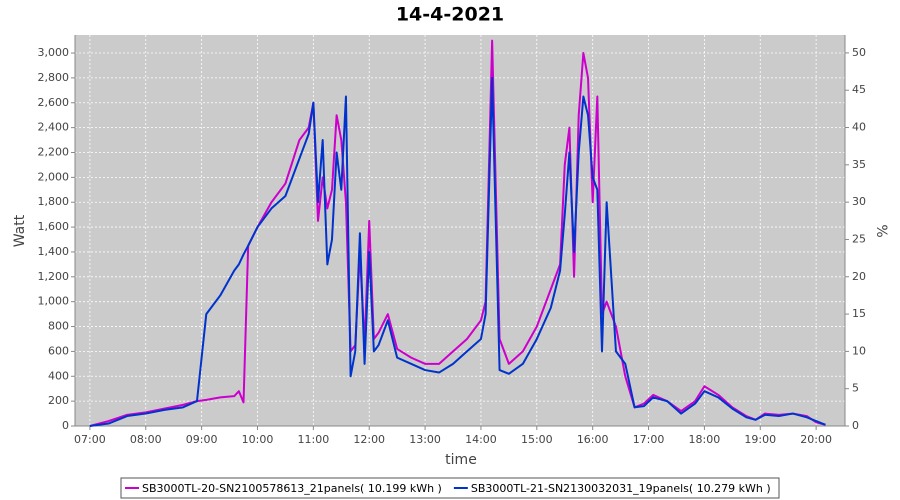 The image size is (900, 500). I want to click on y-tick-label: 2,000, so click(54, 176).